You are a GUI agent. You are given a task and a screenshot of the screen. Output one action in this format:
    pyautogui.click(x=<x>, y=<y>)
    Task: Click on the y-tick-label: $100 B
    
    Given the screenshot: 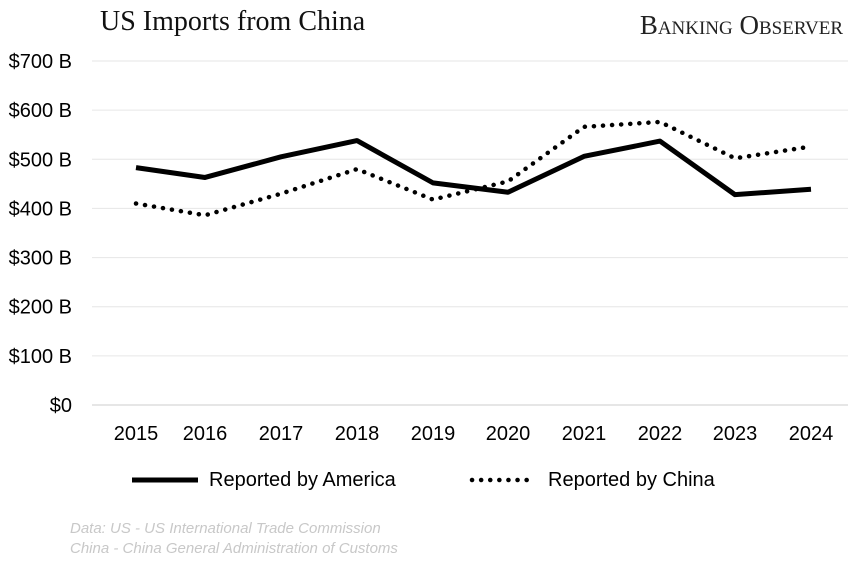 What is the action you would take?
    pyautogui.click(x=40, y=357)
    